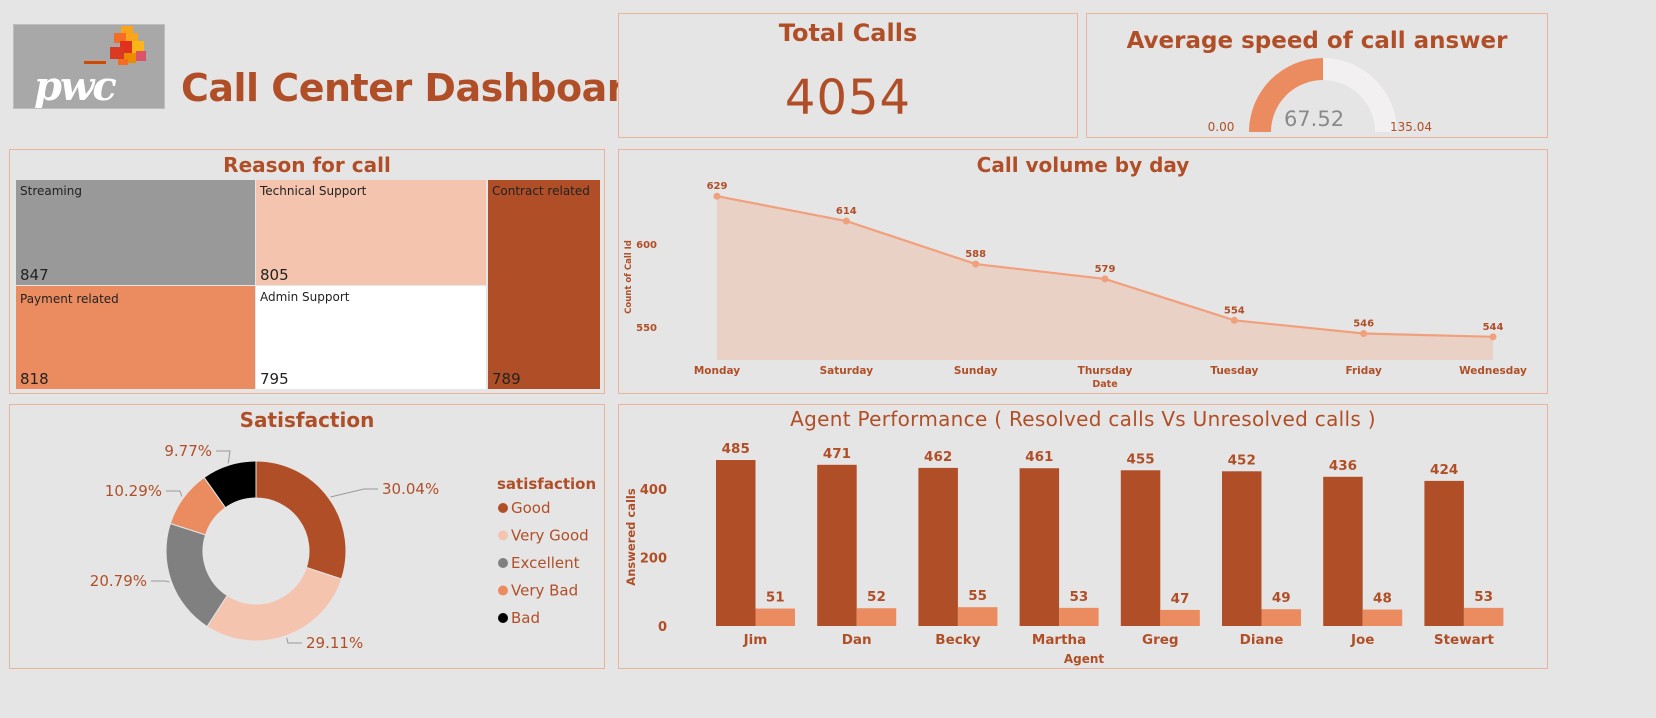 This screenshot has width=1656, height=718. What do you see at coordinates (1286, 95) in the screenshot?
I see `gauge-fill` at bounding box center [1286, 95].